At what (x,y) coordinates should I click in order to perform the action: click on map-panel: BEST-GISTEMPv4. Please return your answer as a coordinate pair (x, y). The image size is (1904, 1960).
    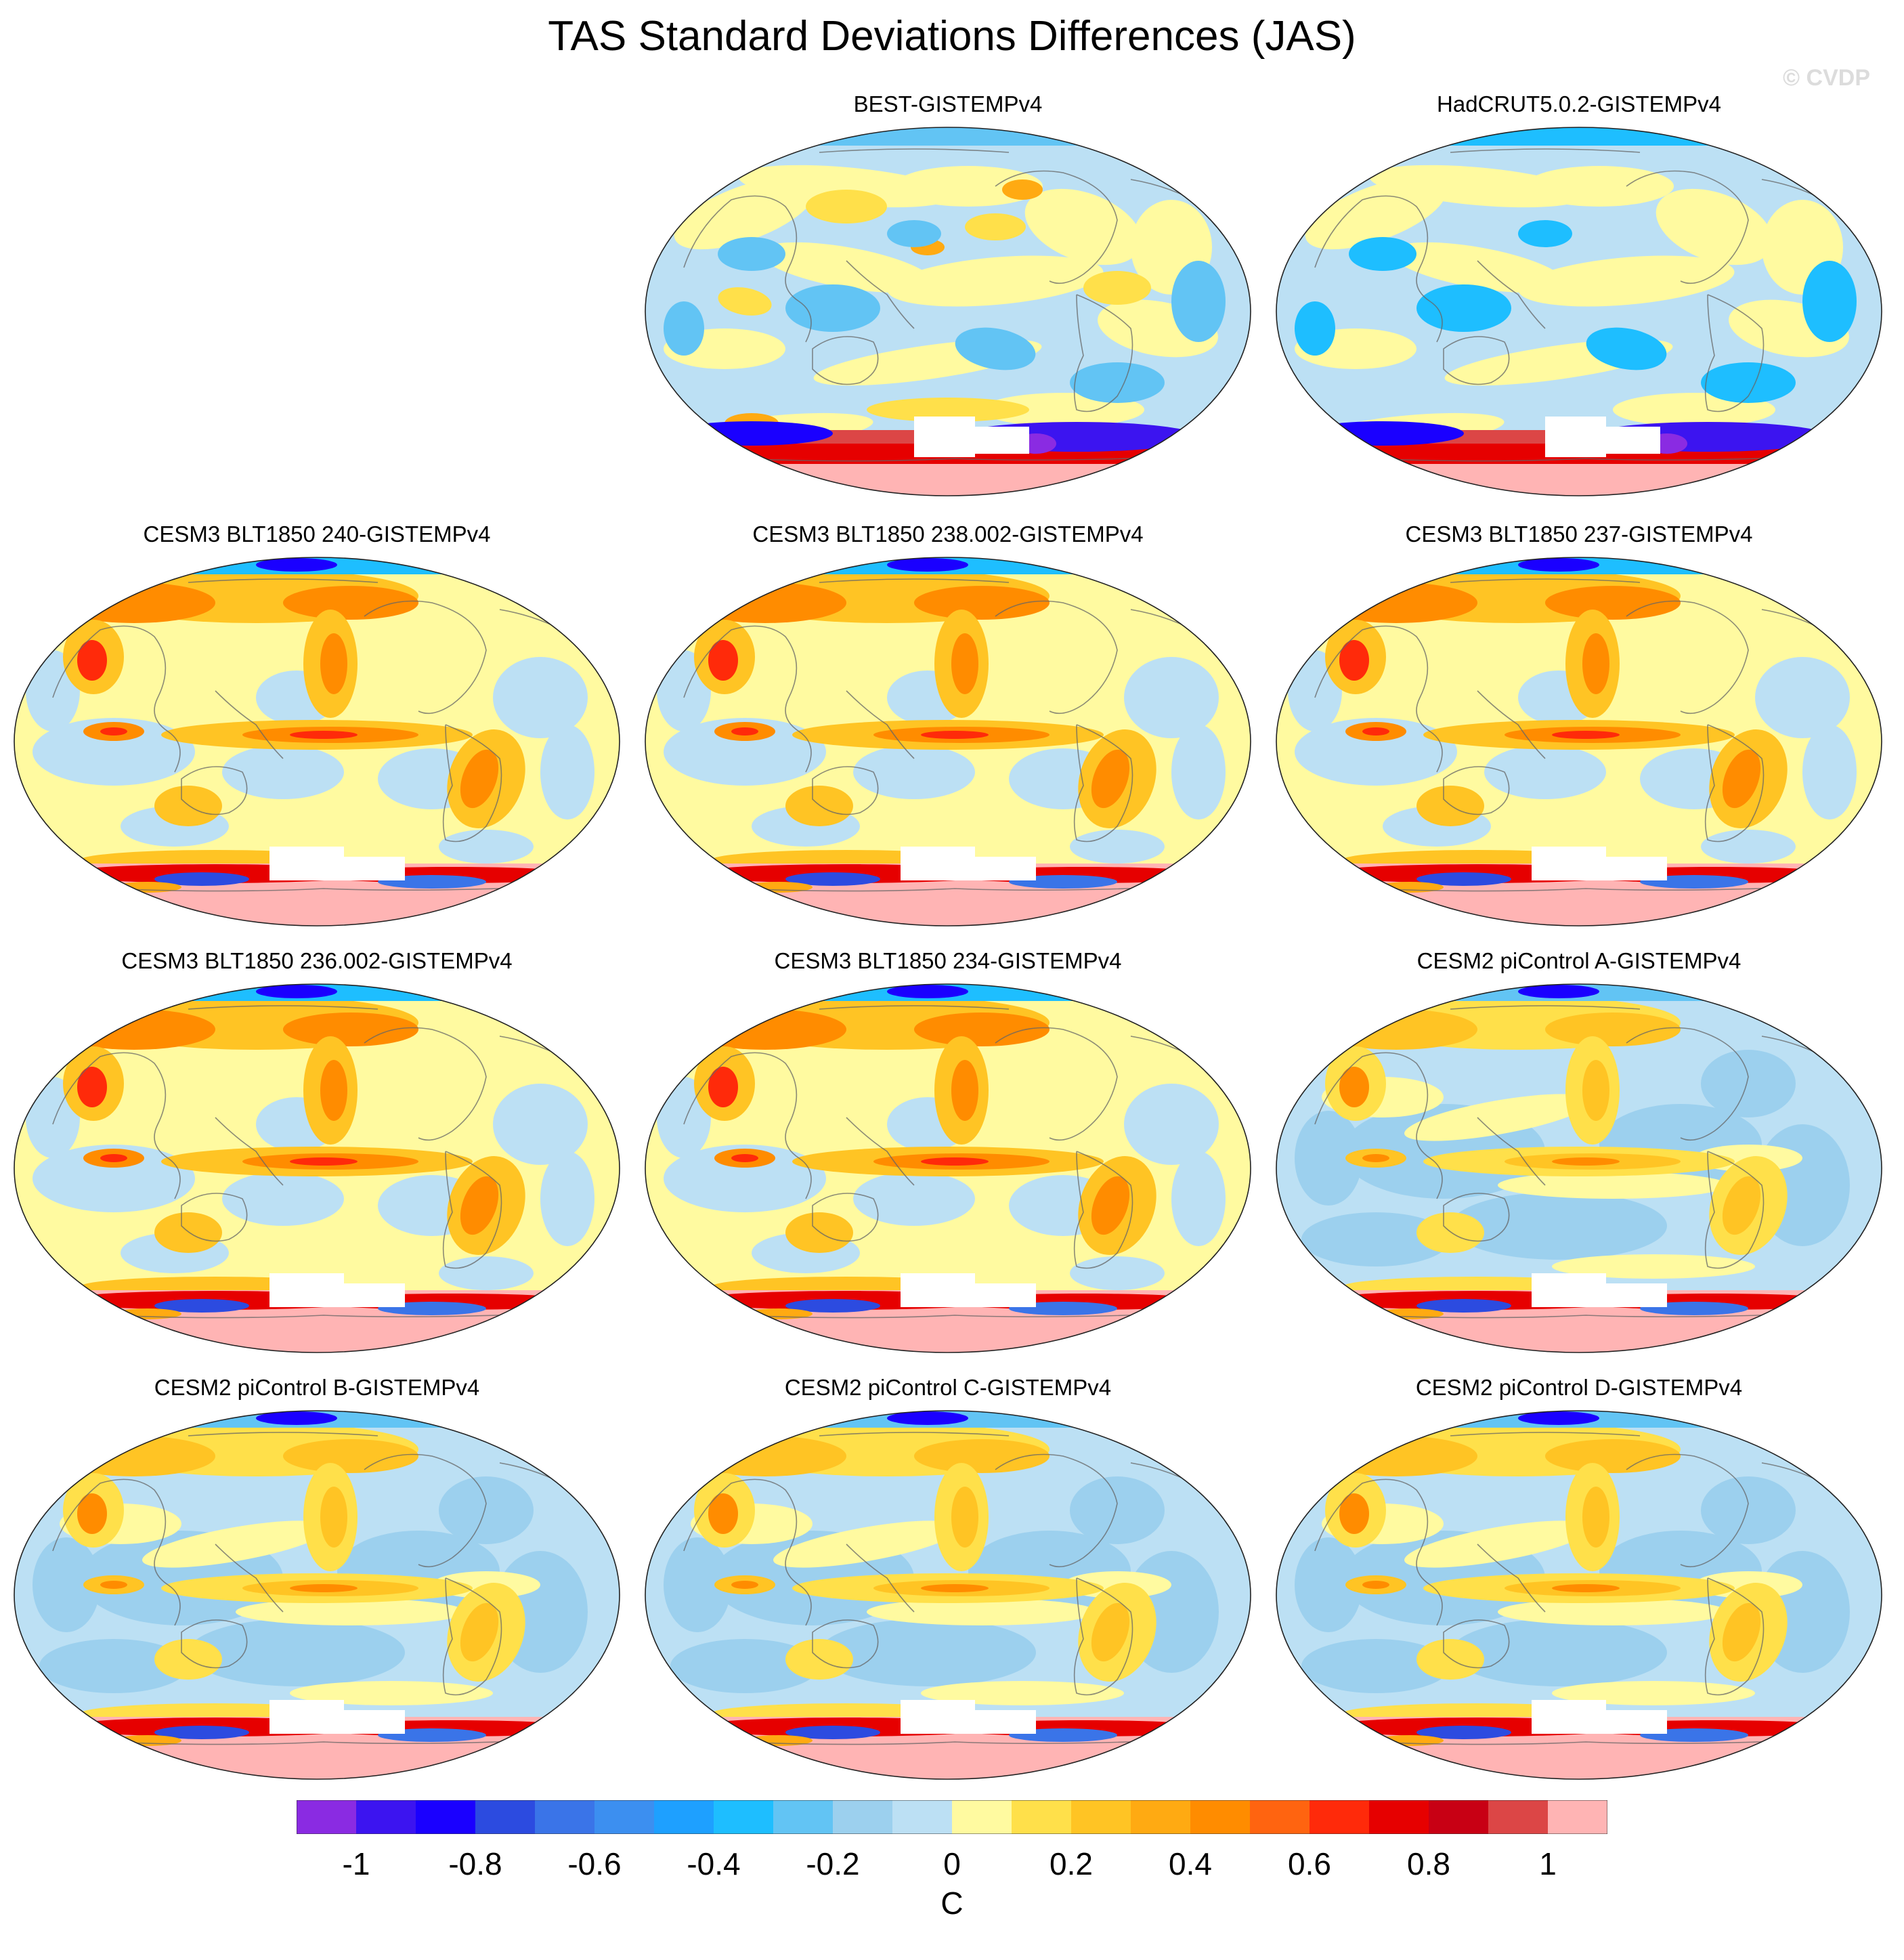
    Looking at the image, I should click on (948, 294).